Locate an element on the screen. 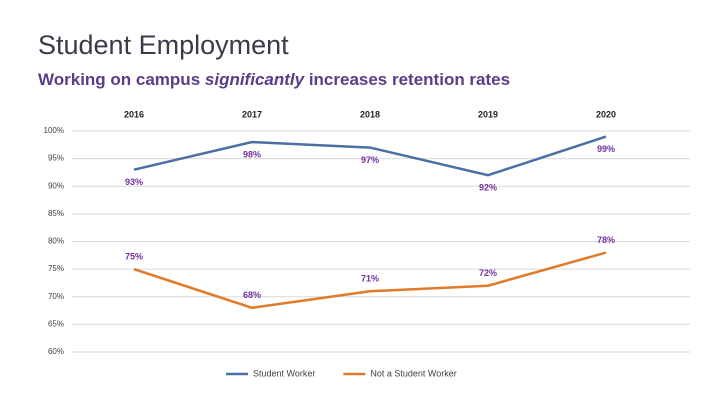 The height and width of the screenshot is (406, 720). data-label: 92% is located at coordinates (488, 188).